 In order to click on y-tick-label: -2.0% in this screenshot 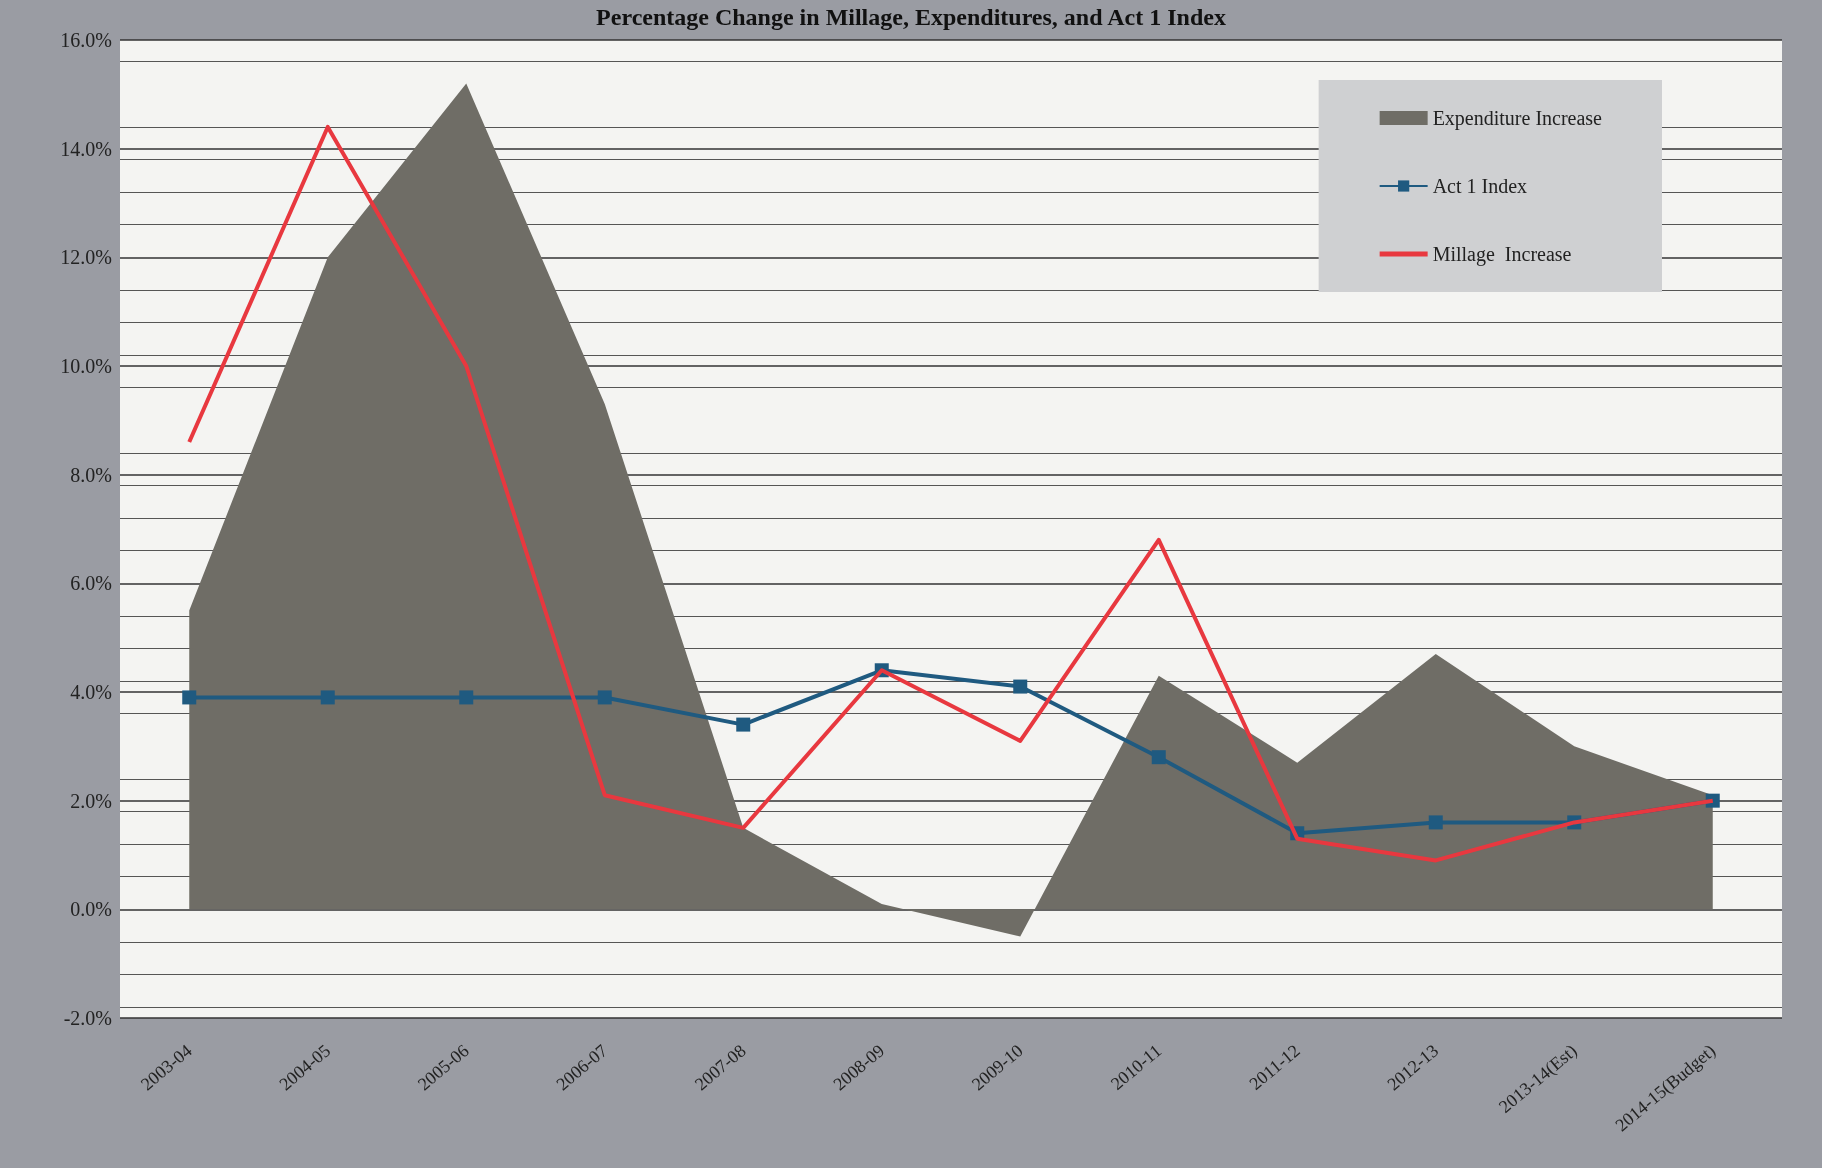, I will do `click(87, 1018)`.